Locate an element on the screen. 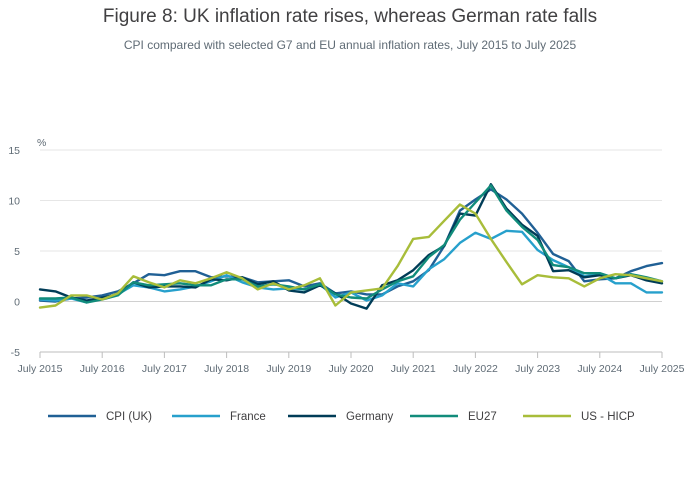 The image size is (700, 502). legend-label: EU27 is located at coordinates (482, 417).